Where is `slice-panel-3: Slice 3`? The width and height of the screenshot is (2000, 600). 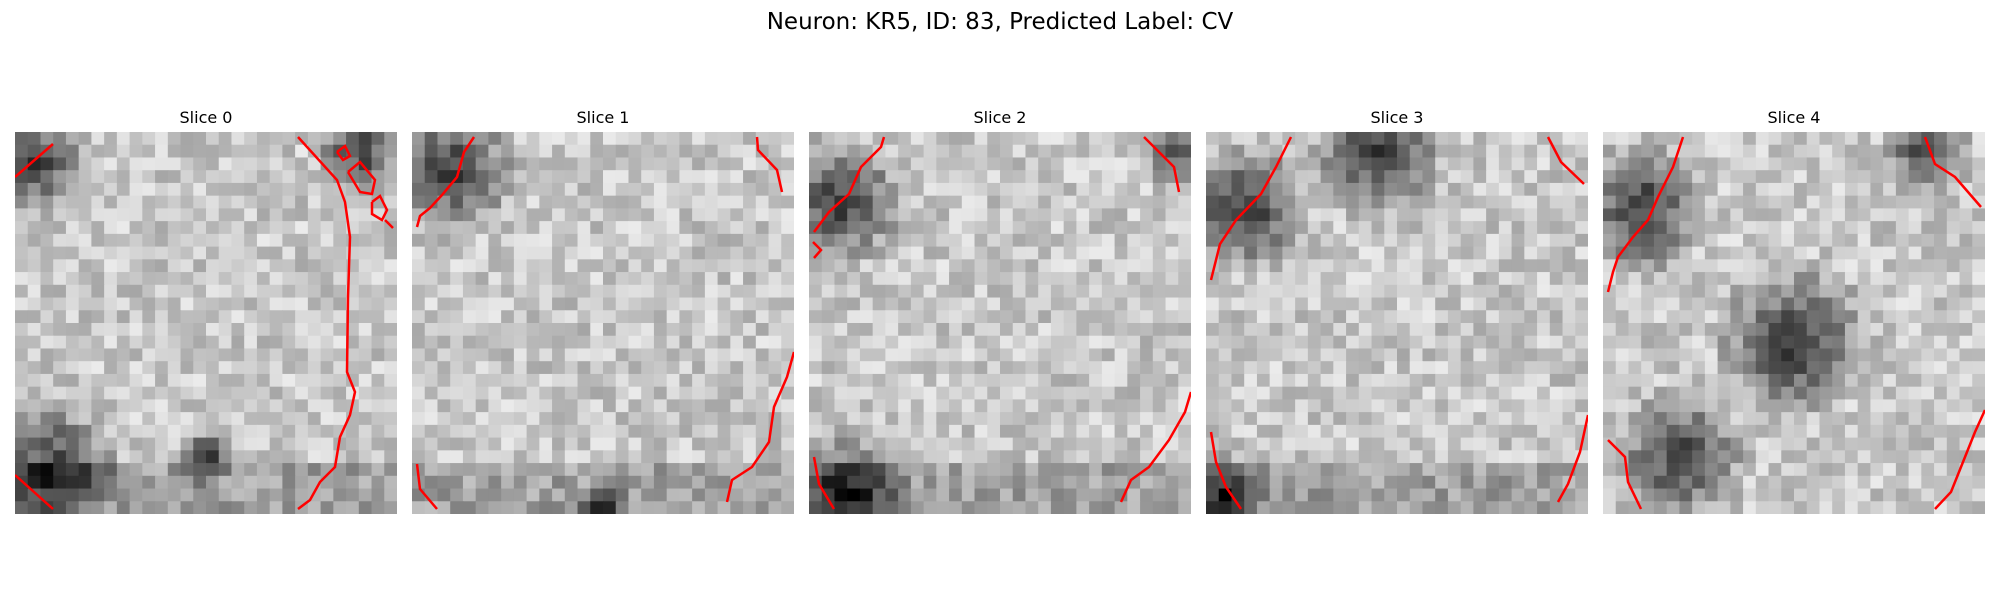 slice-panel-3: Slice 3 is located at coordinates (1397, 311).